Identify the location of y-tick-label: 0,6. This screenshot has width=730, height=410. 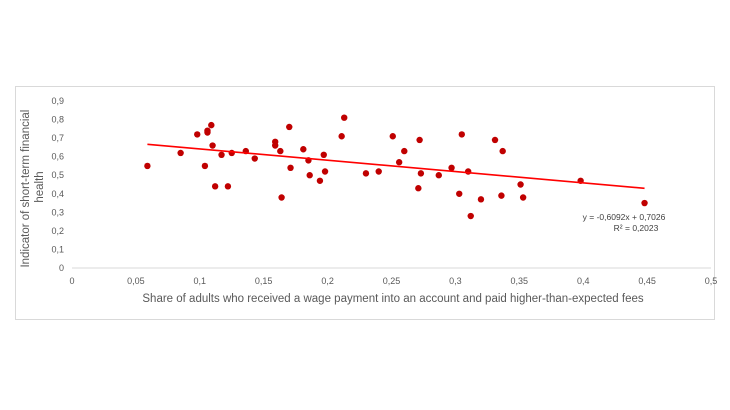
(57, 157).